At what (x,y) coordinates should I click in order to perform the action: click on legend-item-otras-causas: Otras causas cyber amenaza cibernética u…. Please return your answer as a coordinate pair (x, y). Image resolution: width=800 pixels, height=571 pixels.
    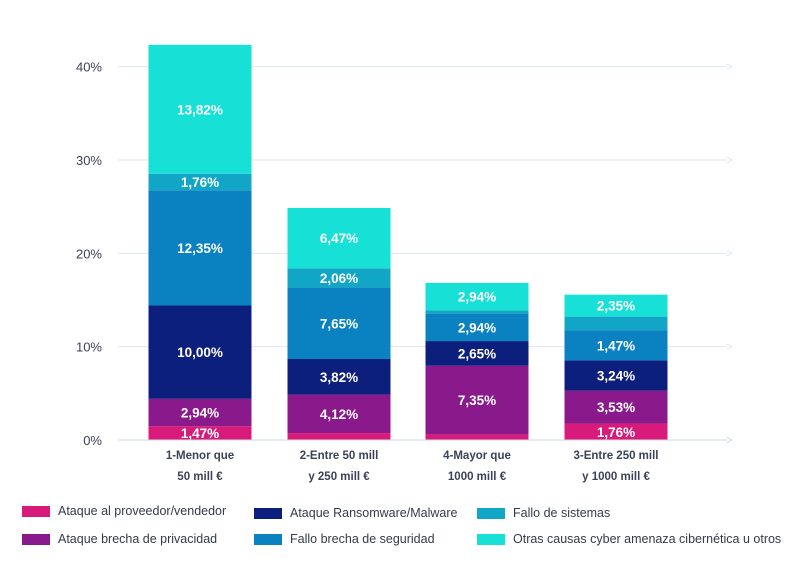
    Looking at the image, I should click on (629, 539).